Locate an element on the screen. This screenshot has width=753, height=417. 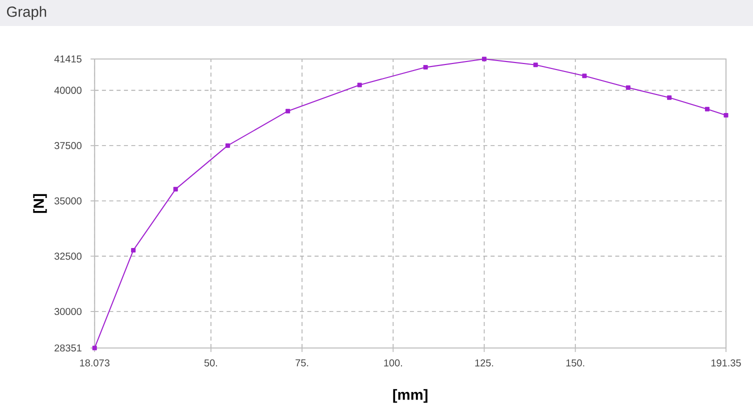
y-tick-label: 28351 is located at coordinates (68, 348).